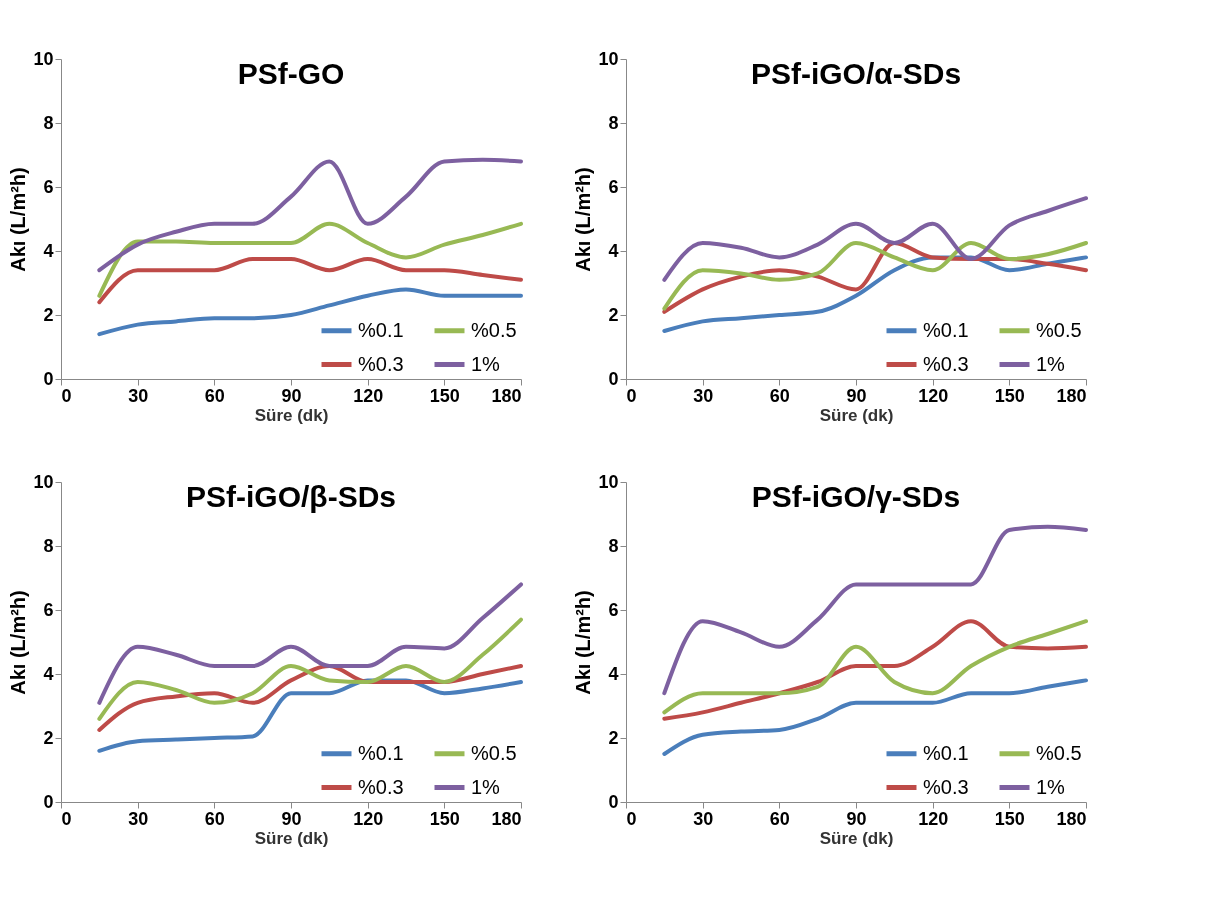  Describe the element at coordinates (291, 73) in the screenshot. I see `chart-title: PSf-GO` at that location.